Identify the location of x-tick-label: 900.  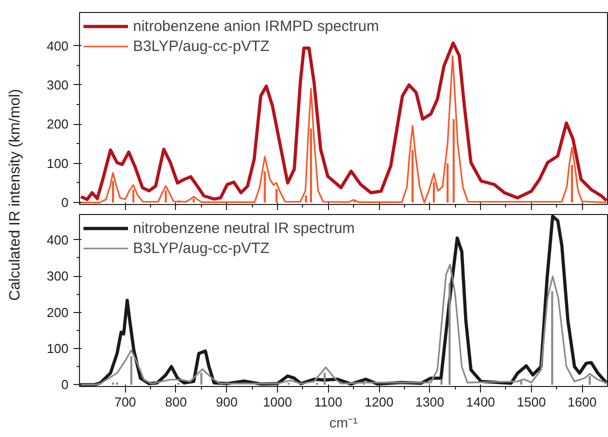
(227, 402).